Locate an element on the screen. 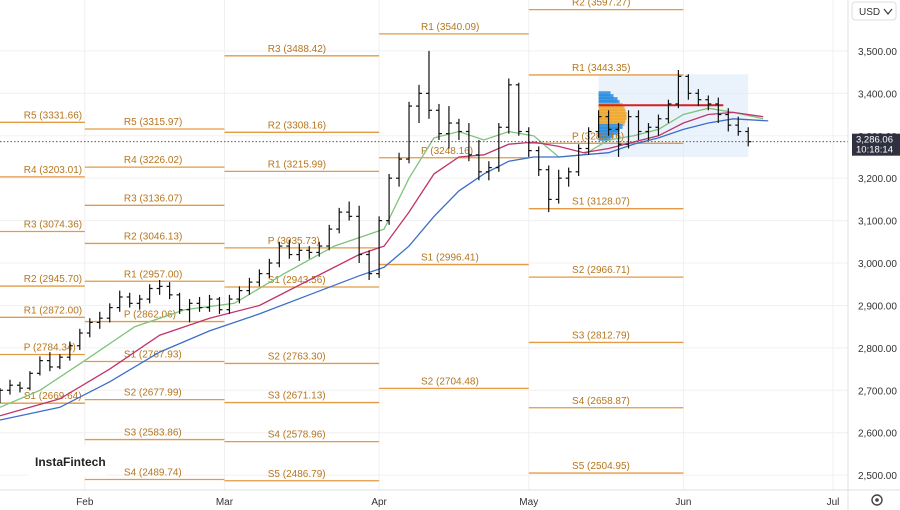 The image size is (900, 510). pivot-label: R4 (3203.01) is located at coordinates (53, 170).